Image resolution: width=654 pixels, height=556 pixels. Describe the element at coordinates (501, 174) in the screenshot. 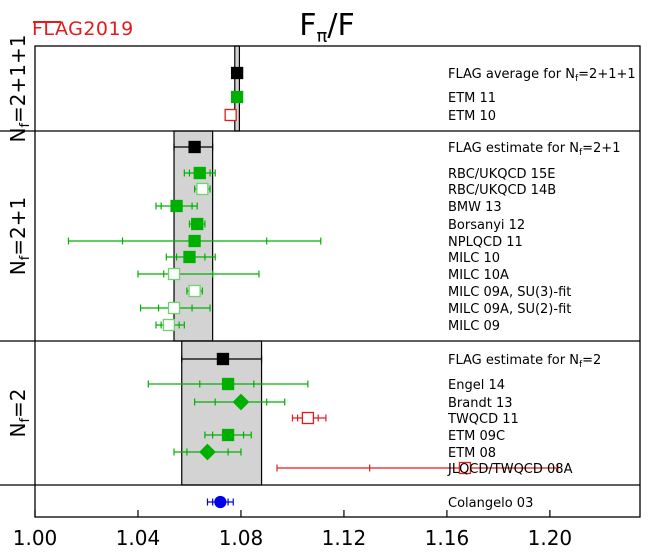

I see `point-label: RBC/UKQCD 15E` at that location.